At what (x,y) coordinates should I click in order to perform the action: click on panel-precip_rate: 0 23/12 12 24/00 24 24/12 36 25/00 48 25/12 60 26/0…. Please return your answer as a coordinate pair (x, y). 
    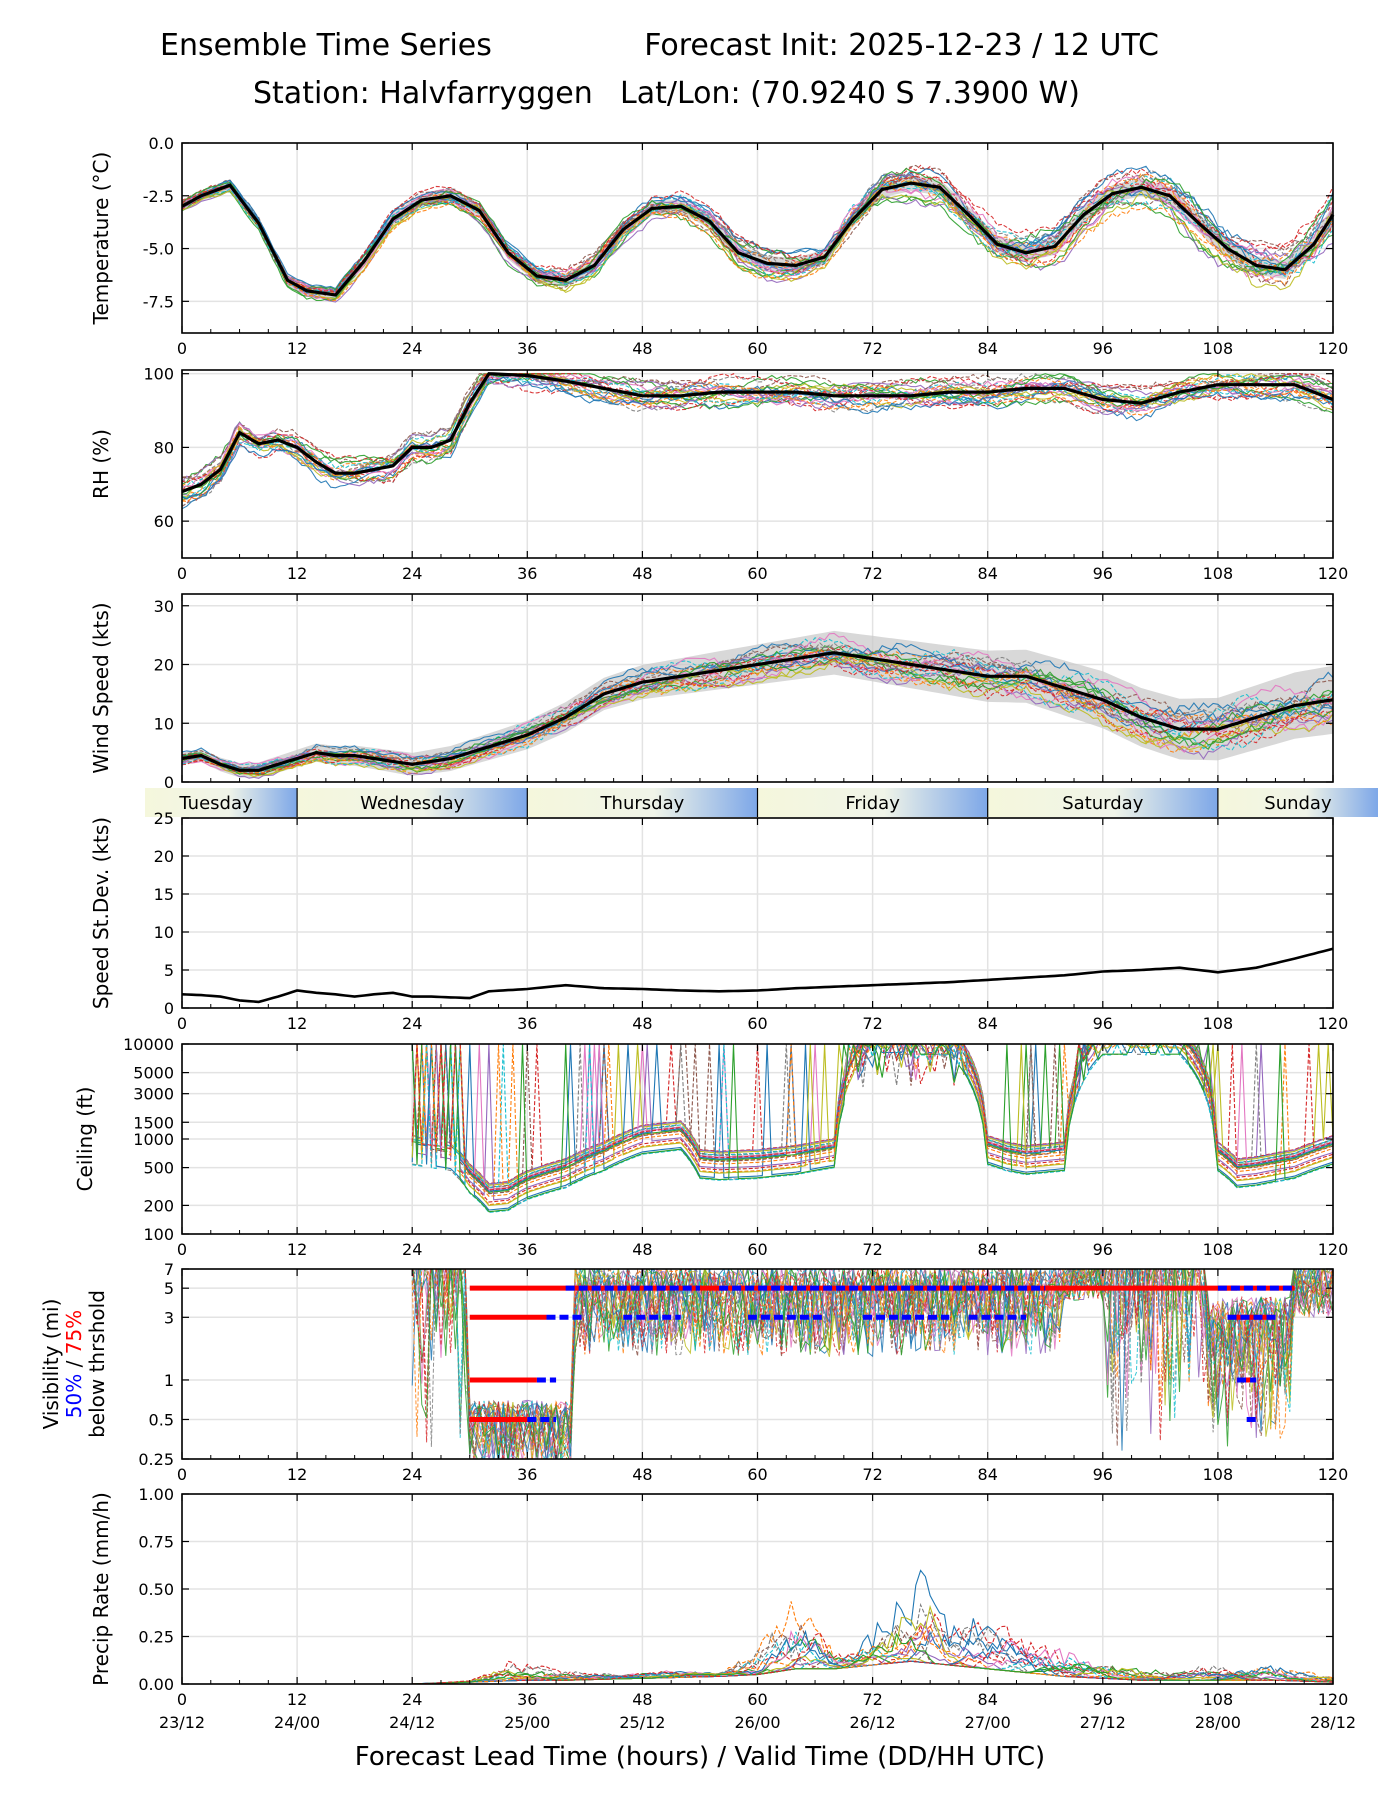
    Looking at the image, I should click on (722, 1608).